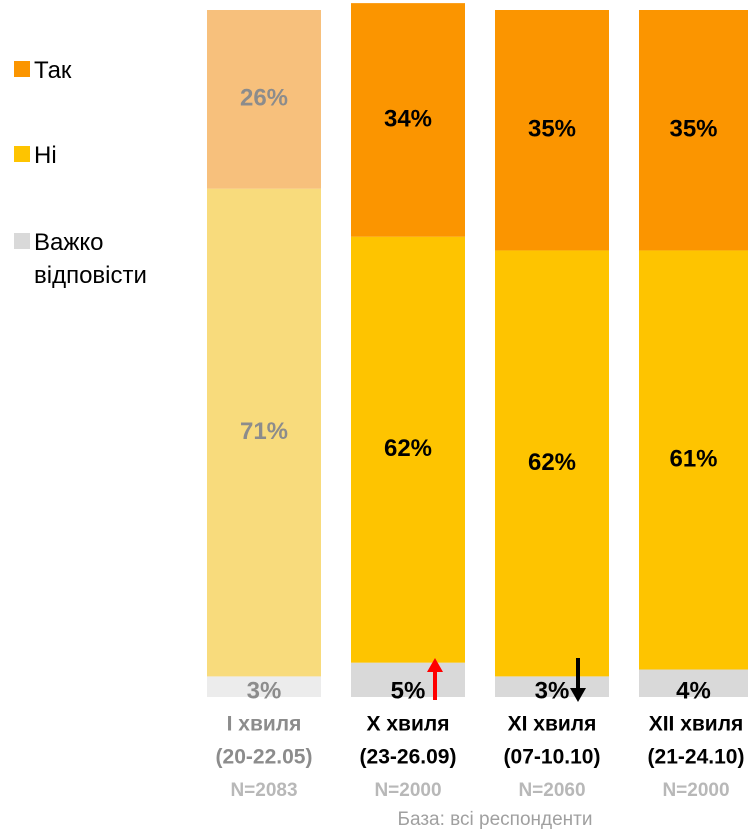 The image size is (748, 833). I want to click on legend-item: Важко відповісти, so click(104, 259).